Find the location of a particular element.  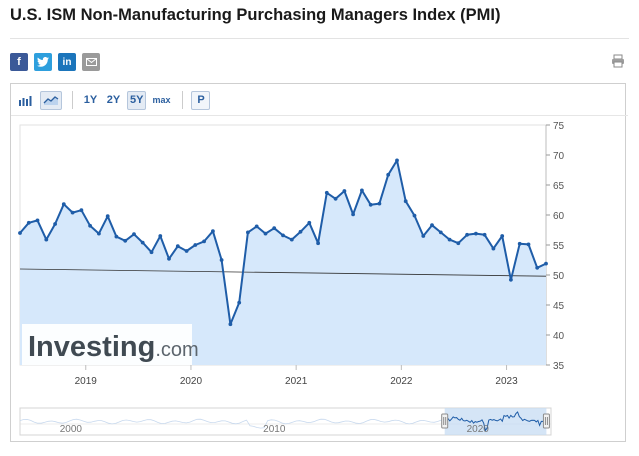

x-tick-label: 2022 is located at coordinates (401, 381).